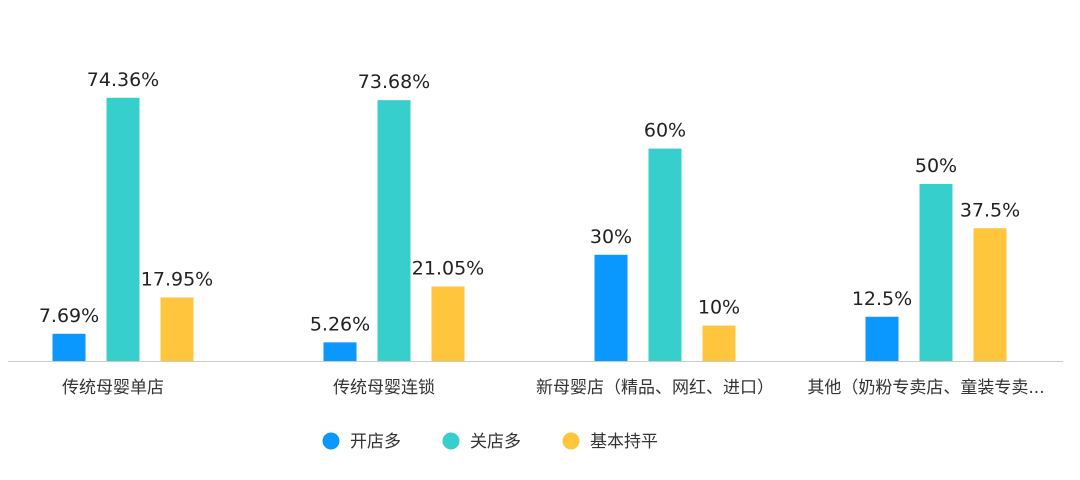 The height and width of the screenshot is (480, 1080). I want to click on data-label-1-1: 7.69%, so click(69, 316).